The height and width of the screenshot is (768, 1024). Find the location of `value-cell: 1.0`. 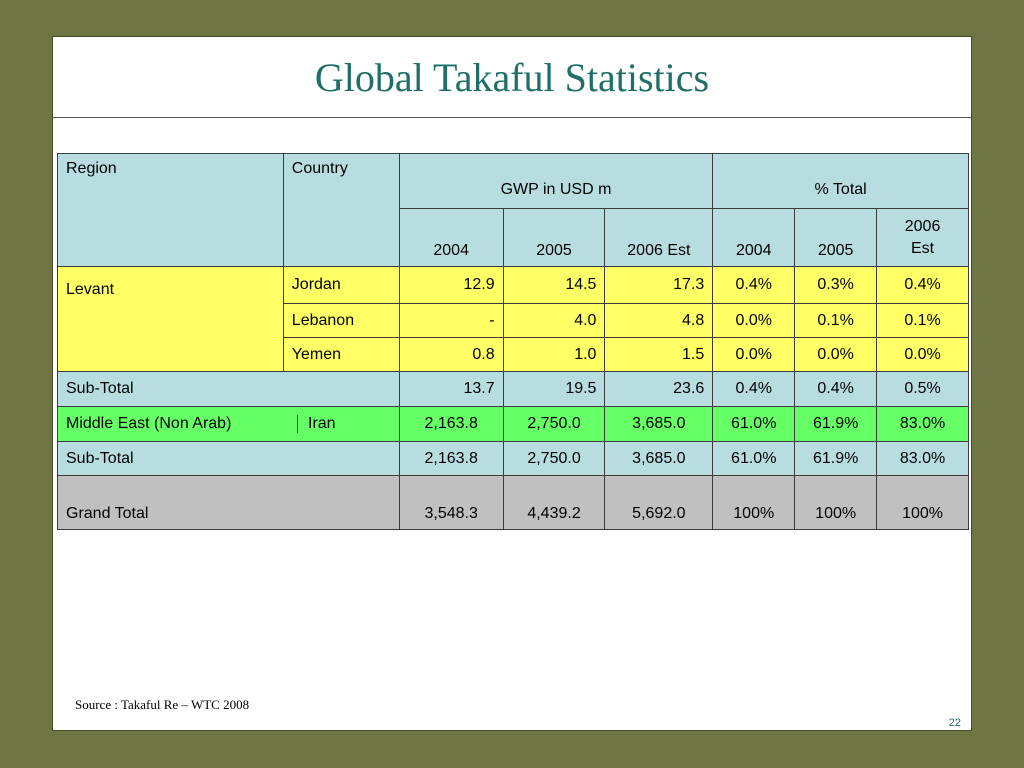

value-cell: 1.0 is located at coordinates (554, 354).